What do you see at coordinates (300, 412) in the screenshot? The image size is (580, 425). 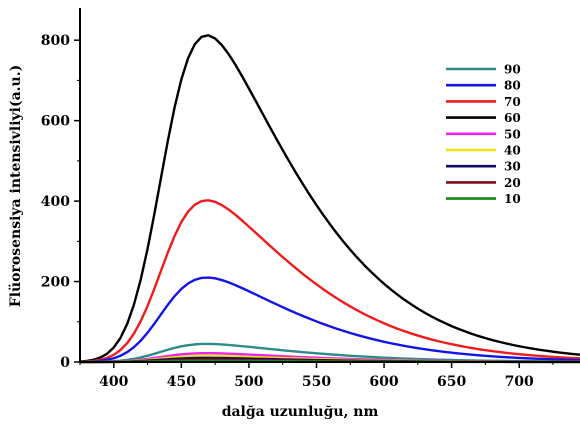 I see `x-axis-label: dalğa uzunluğu, nm` at bounding box center [300, 412].